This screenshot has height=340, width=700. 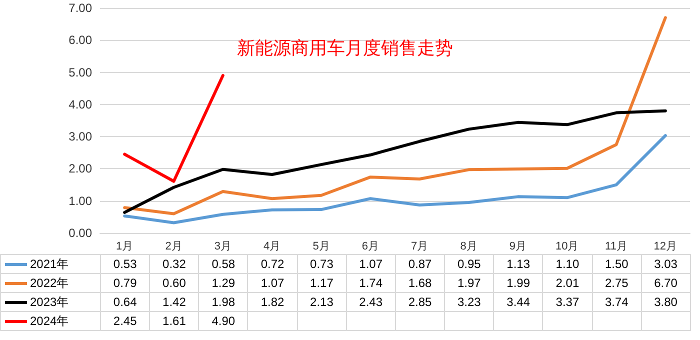 I want to click on data-label: 1.50, so click(x=617, y=264).